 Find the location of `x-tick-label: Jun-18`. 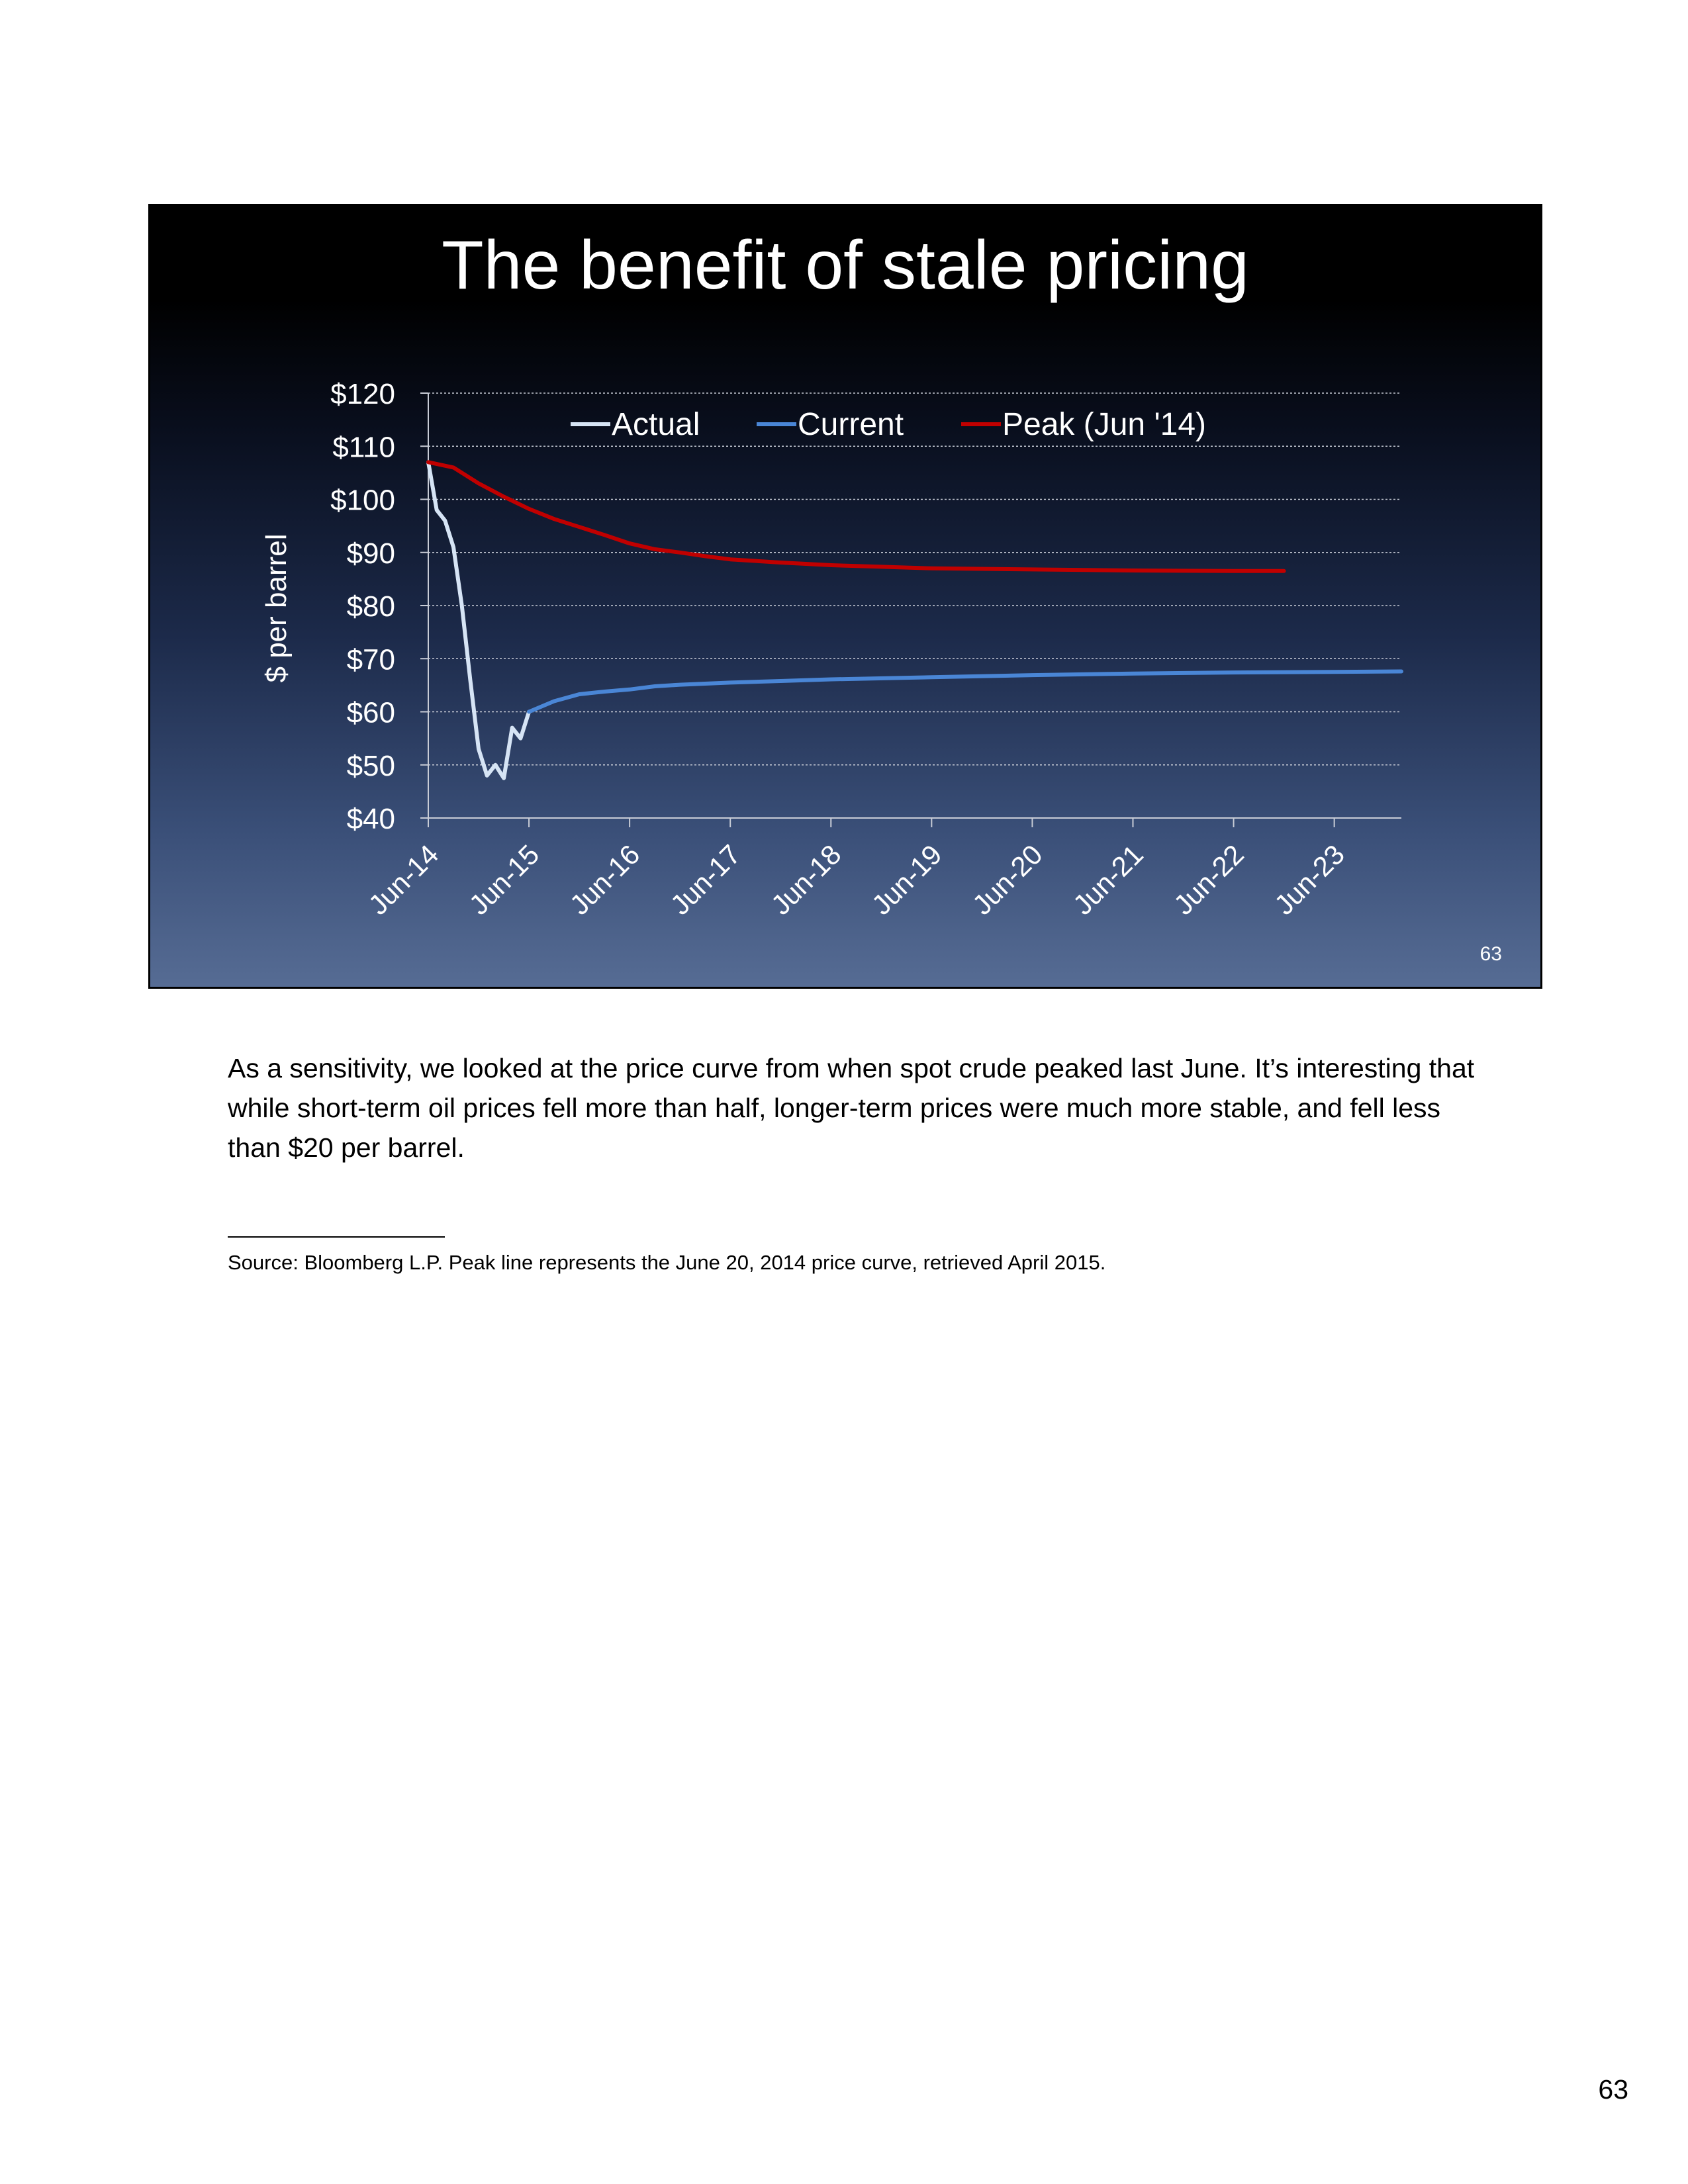

x-tick-label: Jun-18 is located at coordinates (806, 880).